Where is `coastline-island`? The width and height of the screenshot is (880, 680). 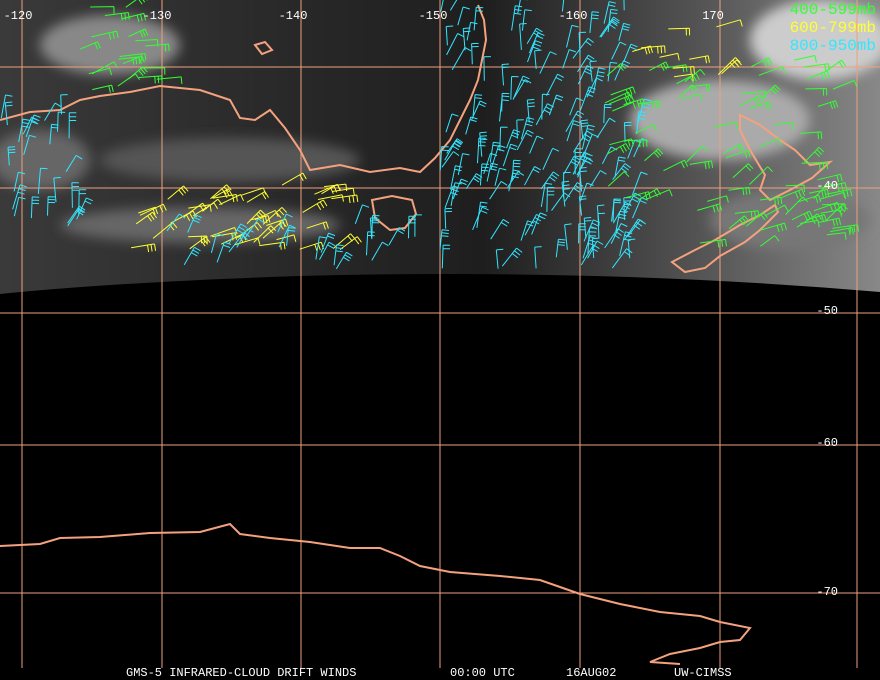
coastline-island is located at coordinates (394, 213).